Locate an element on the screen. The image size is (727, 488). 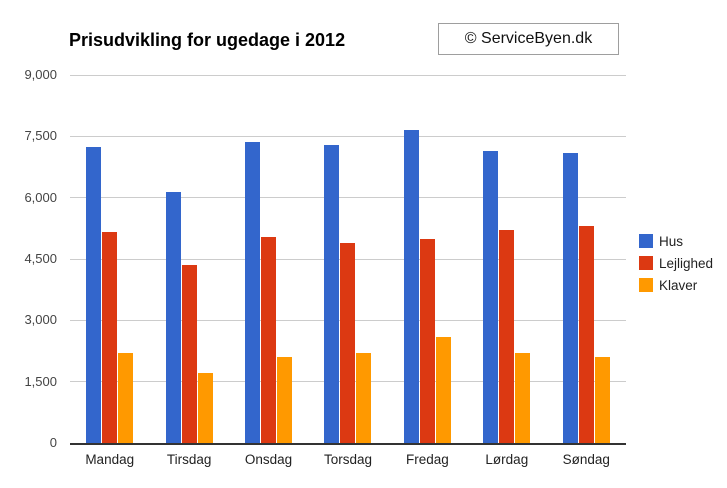
bar-hus-mandag is located at coordinates (94, 295).